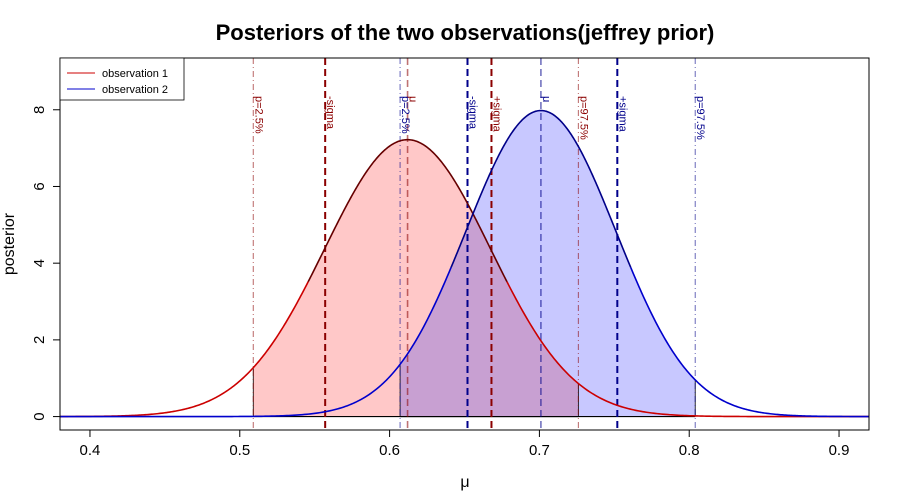  What do you see at coordinates (39, 186) in the screenshot?
I see `y-tick-label: 6` at bounding box center [39, 186].